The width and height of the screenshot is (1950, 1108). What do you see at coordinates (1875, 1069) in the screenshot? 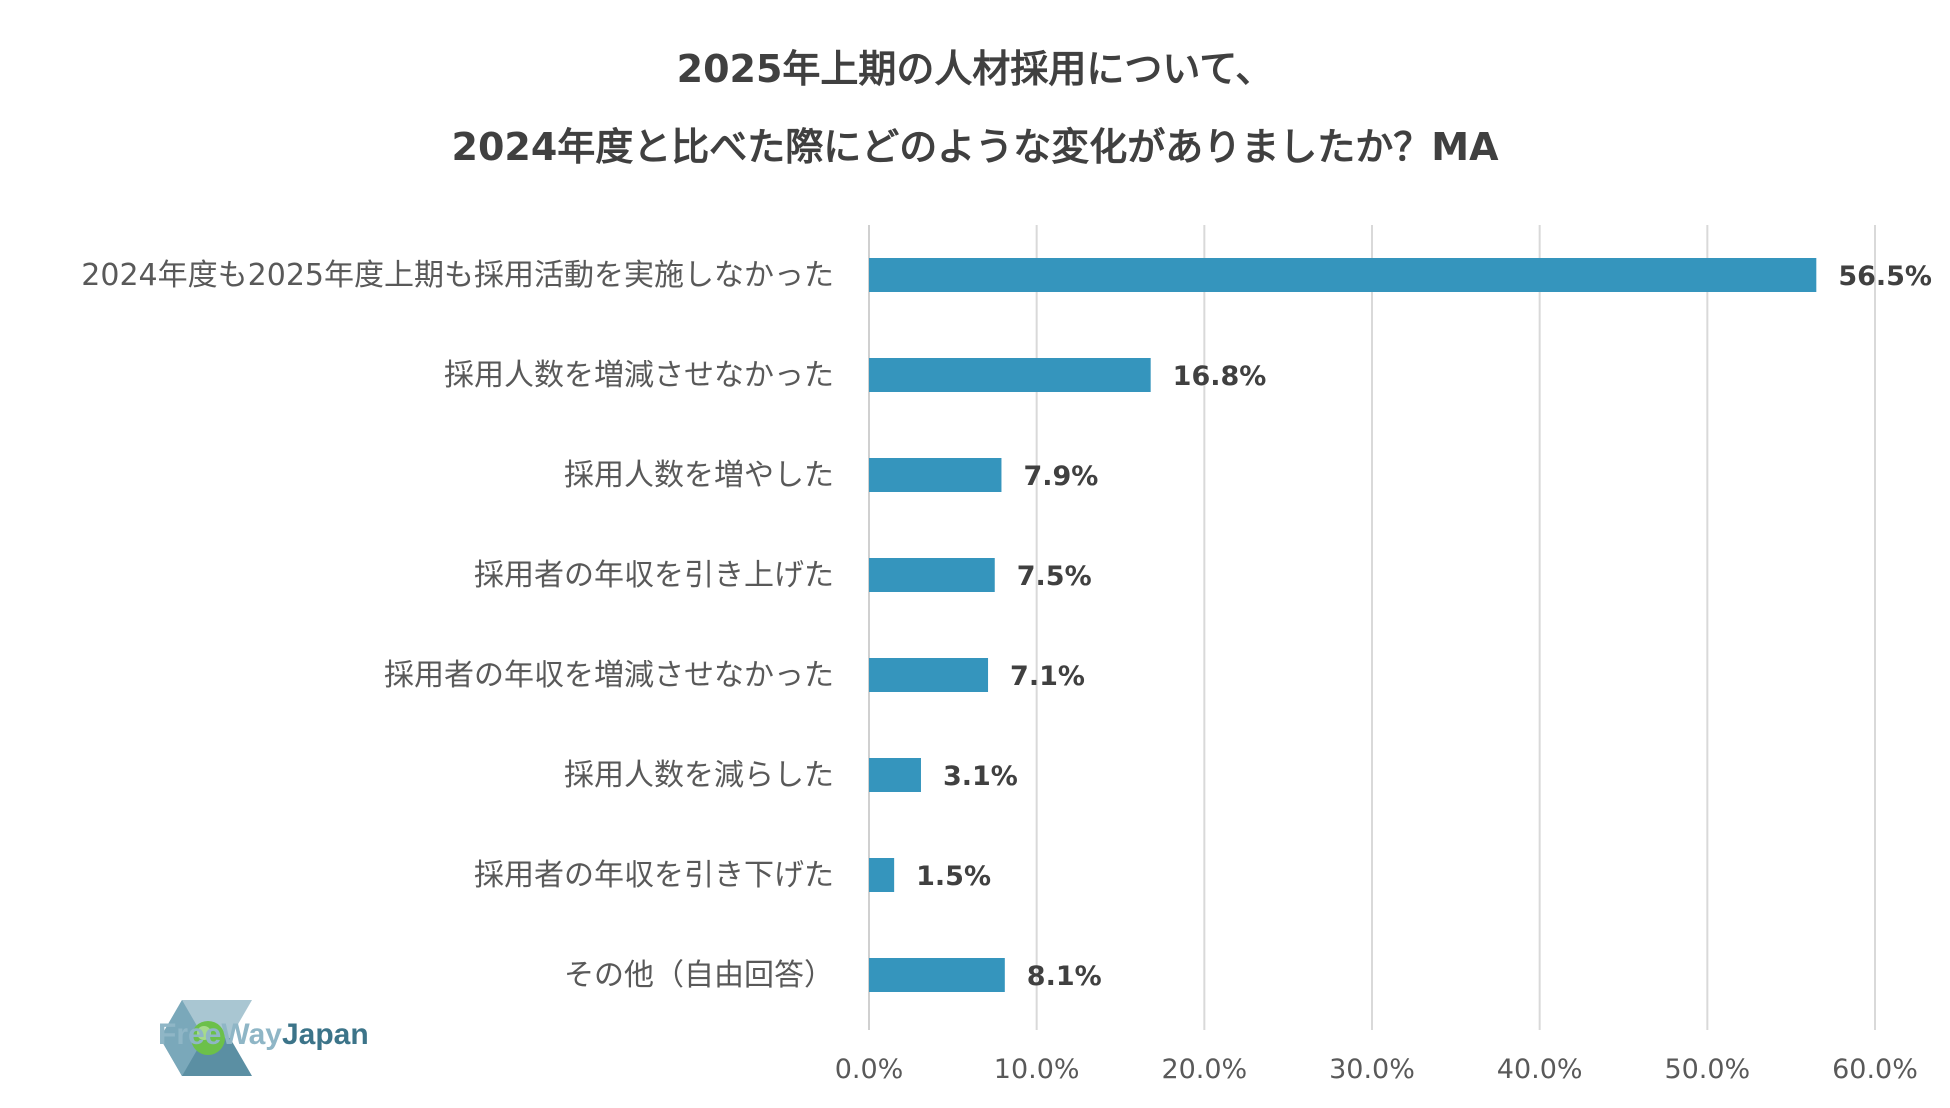
I see `x-tick-label: 60.0%` at bounding box center [1875, 1069].